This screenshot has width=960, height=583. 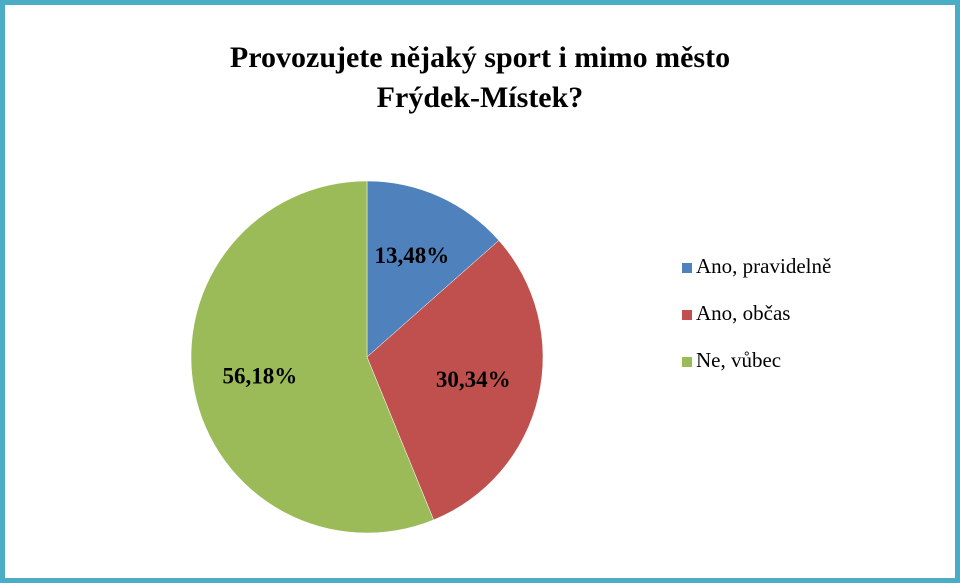 I want to click on legend-label: Ano, pravidelně, so click(x=763, y=266).